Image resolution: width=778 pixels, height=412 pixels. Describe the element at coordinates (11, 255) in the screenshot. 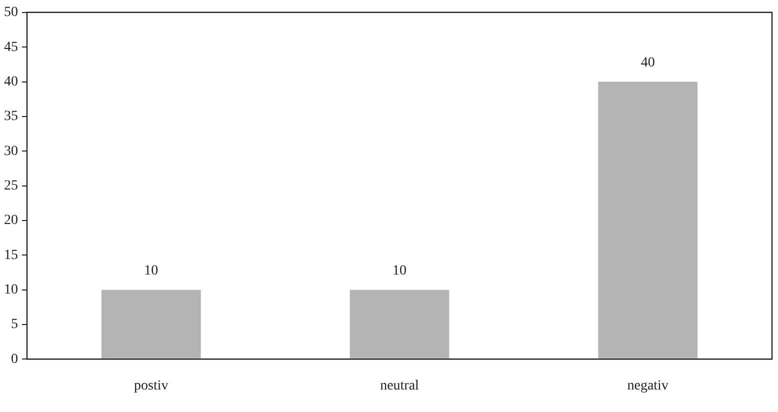

I see `y-tick-label: 15` at that location.